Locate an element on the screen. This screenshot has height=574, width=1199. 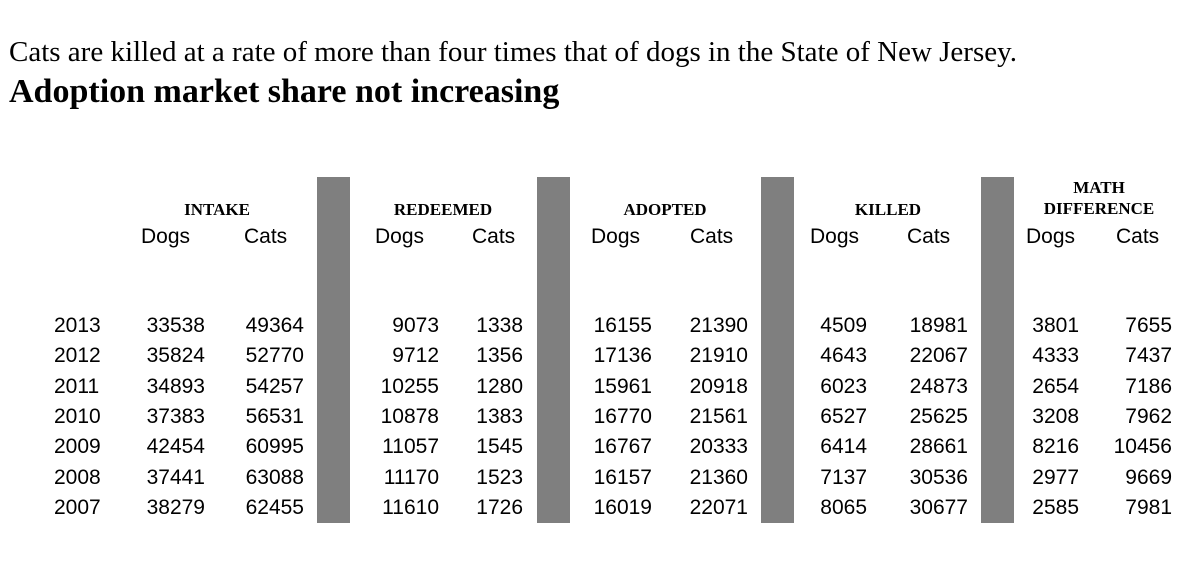
cell-redeemed-dogs: 9712 is located at coordinates (415, 356).